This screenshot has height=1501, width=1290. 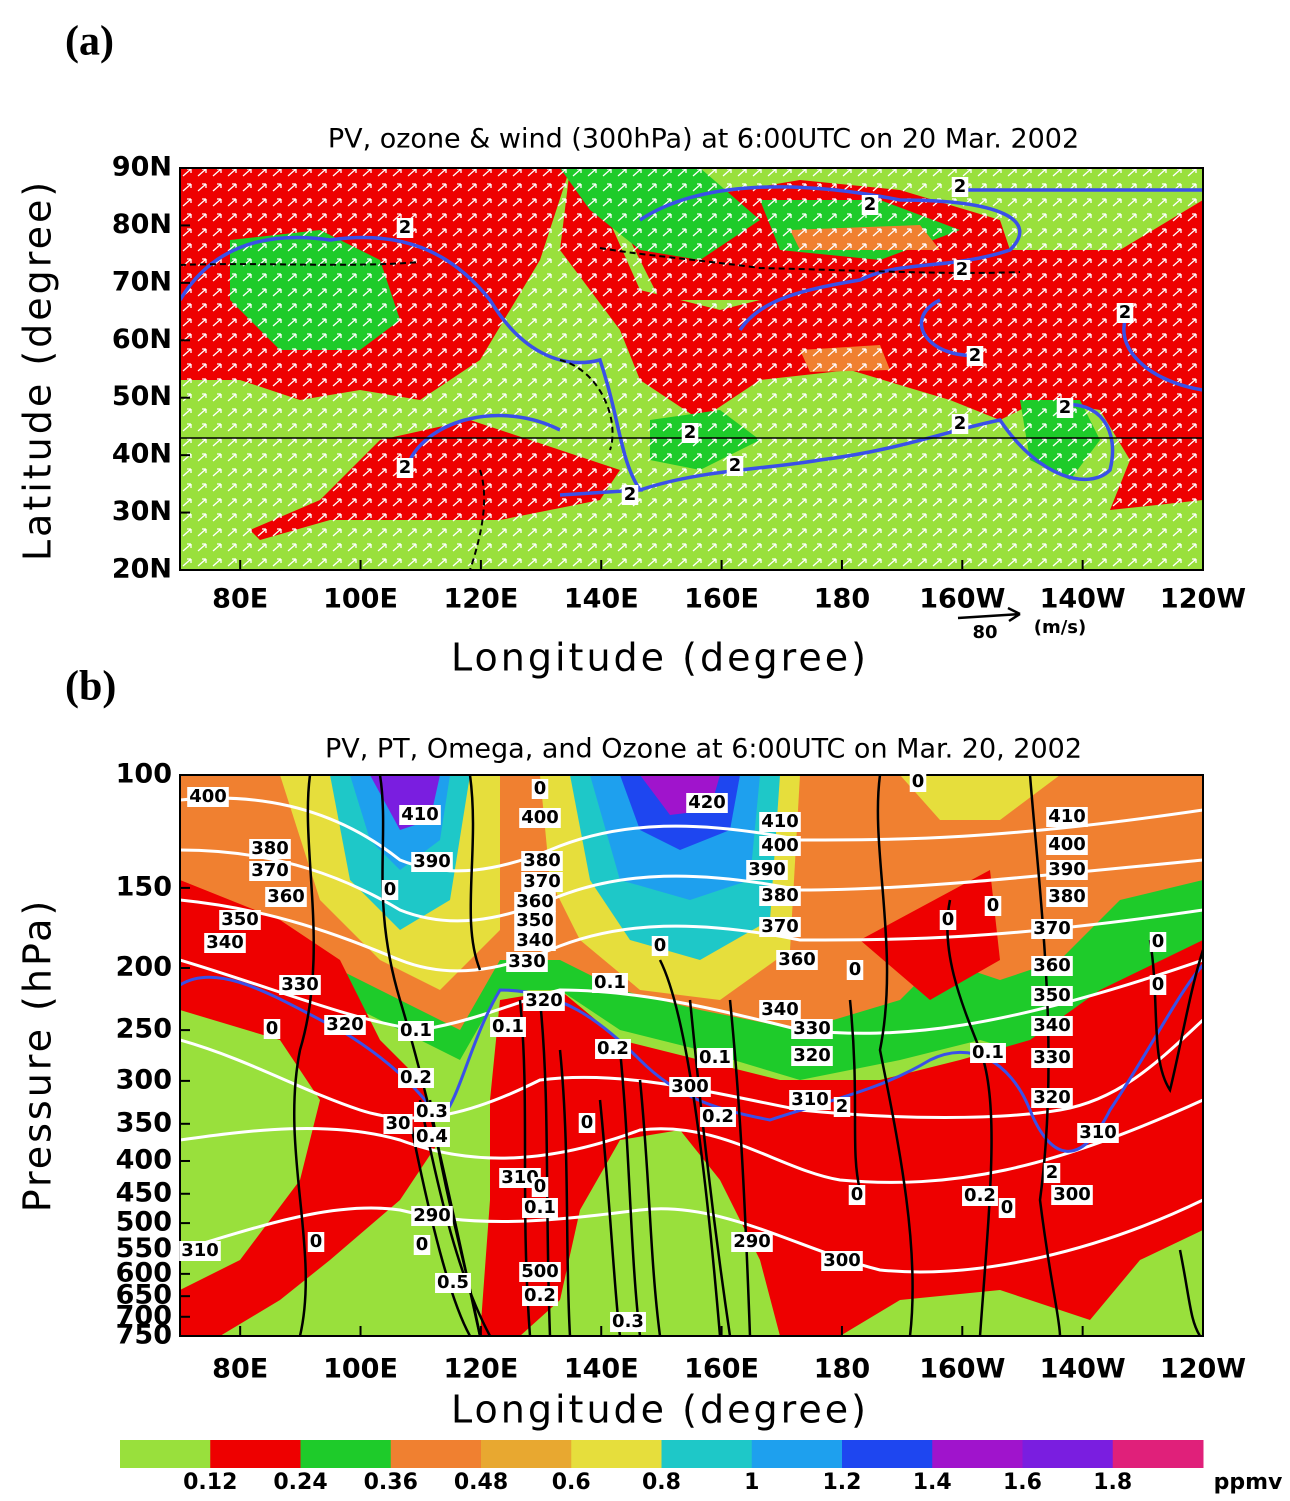 I want to click on contour-label: 360, so click(x=797, y=959).